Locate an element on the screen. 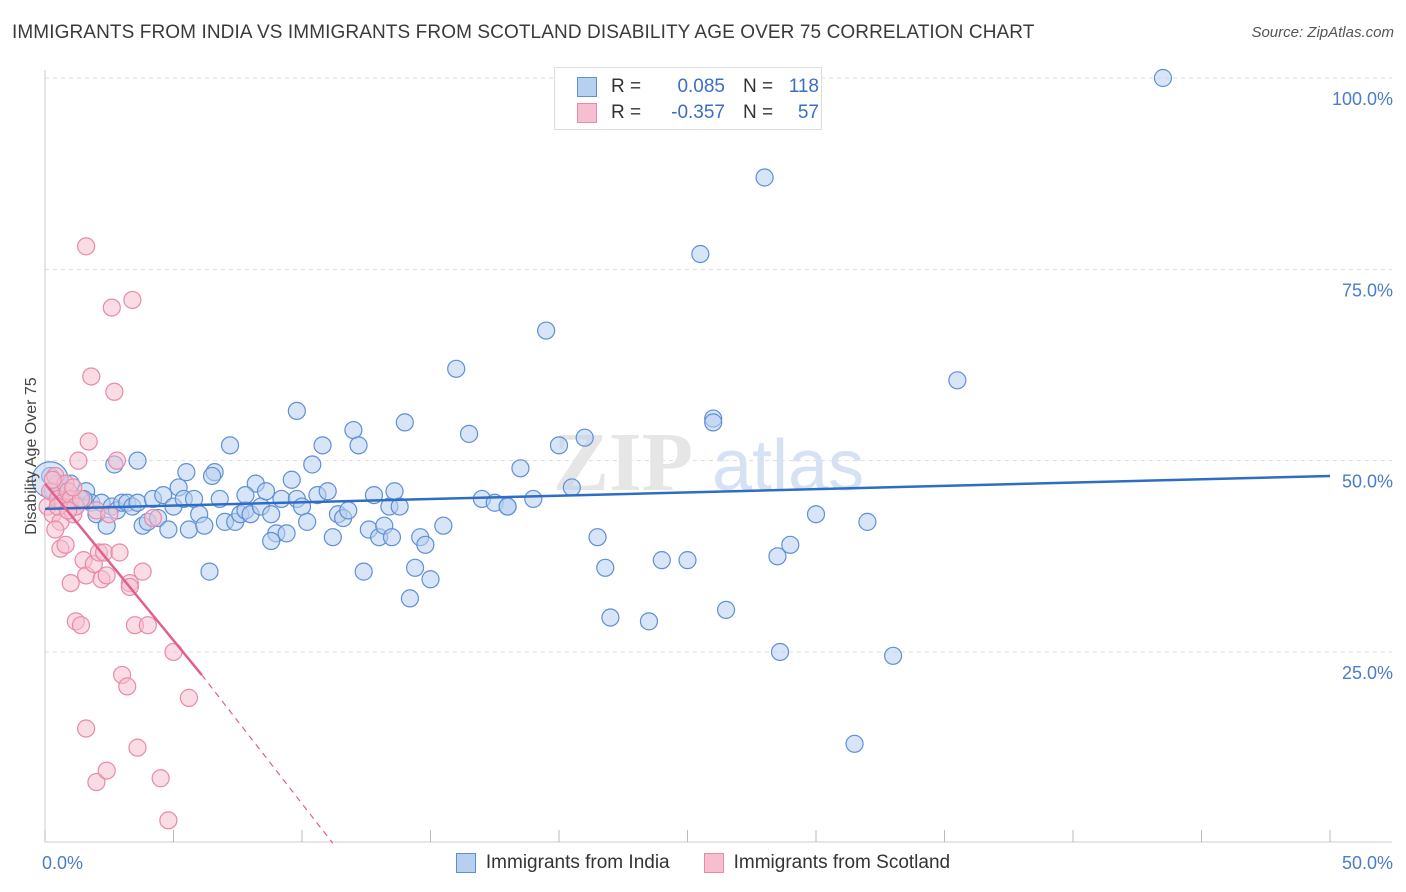 This screenshot has height=892, width=1406. scotland-r-value: -0.357 is located at coordinates (698, 112).